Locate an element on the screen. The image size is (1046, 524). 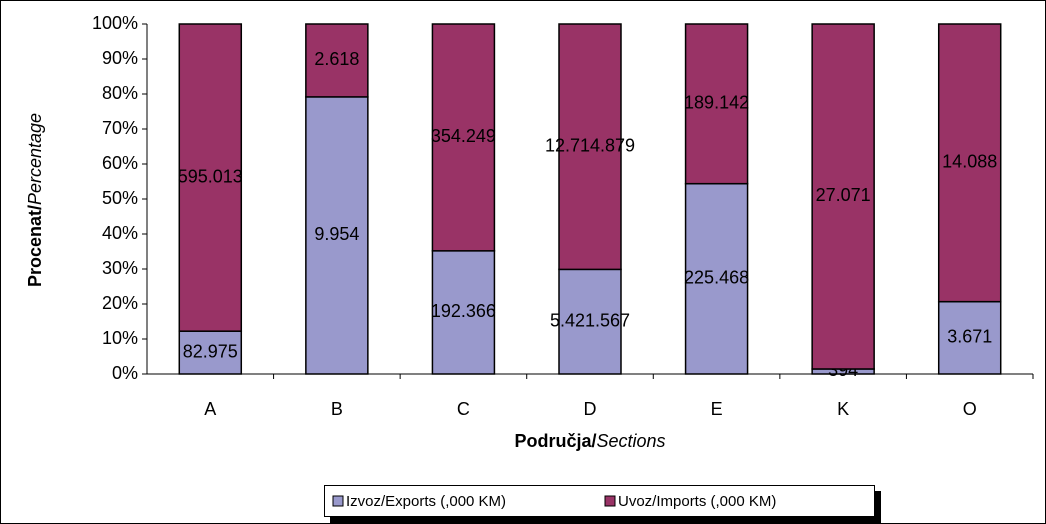
x-title-part: Sections is located at coordinates (630, 441).